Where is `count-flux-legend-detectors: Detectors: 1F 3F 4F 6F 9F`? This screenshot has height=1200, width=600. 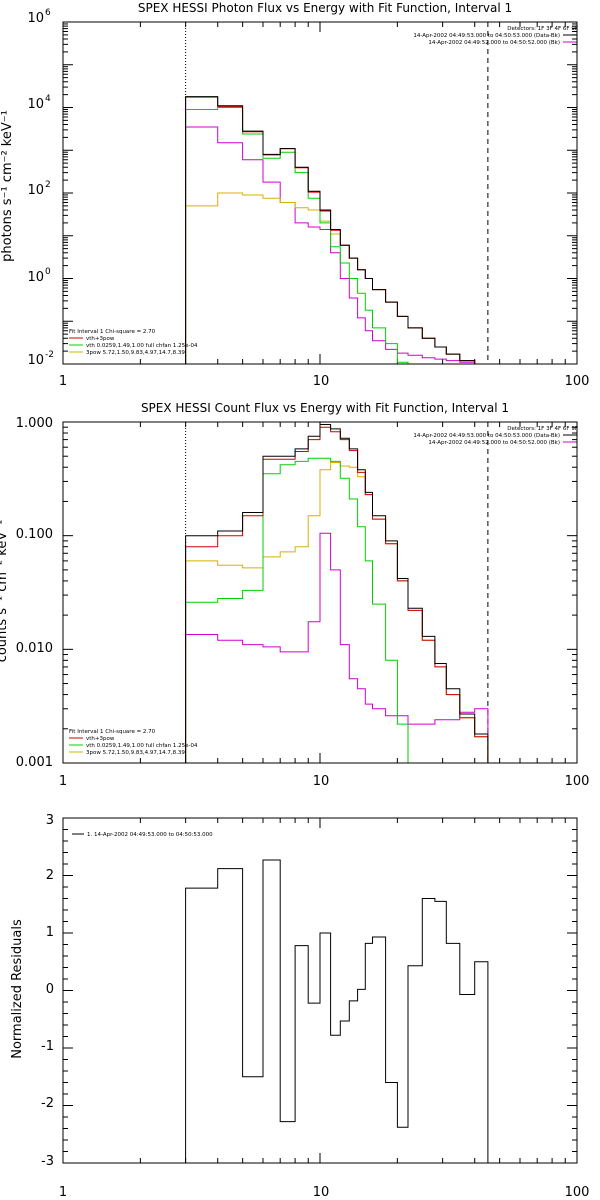 count-flux-legend-detectors: Detectors: 1F 3F 4F 6F 9F is located at coordinates (542, 429).